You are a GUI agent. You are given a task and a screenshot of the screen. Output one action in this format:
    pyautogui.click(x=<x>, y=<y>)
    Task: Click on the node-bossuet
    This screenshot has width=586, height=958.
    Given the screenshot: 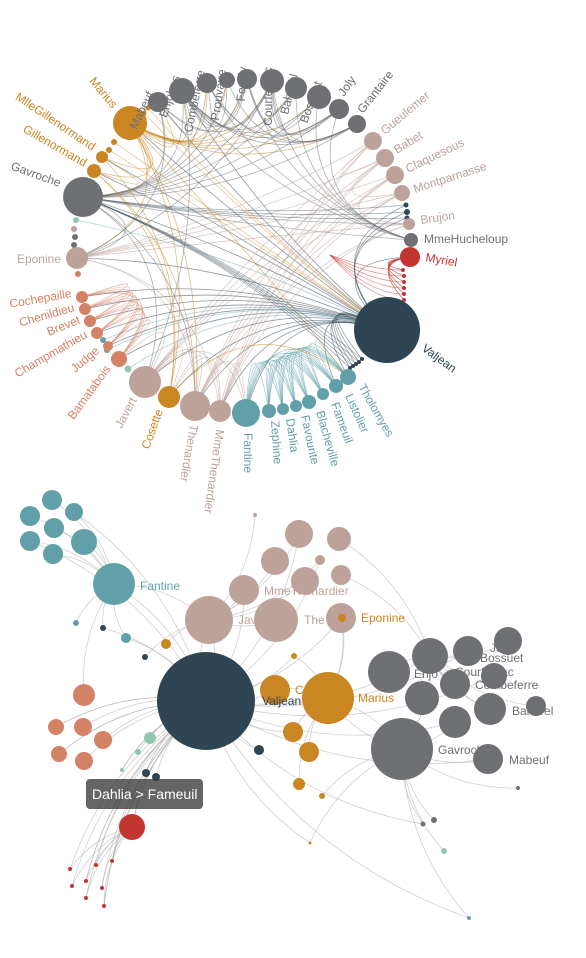 What is the action you would take?
    pyautogui.click(x=319, y=97)
    